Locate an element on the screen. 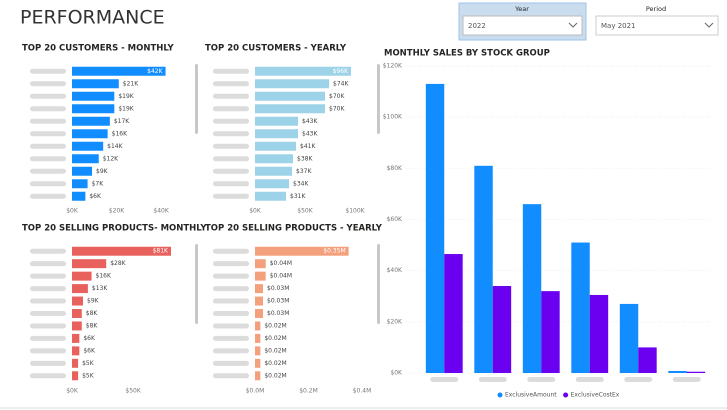  data-label: $37K is located at coordinates (304, 171).